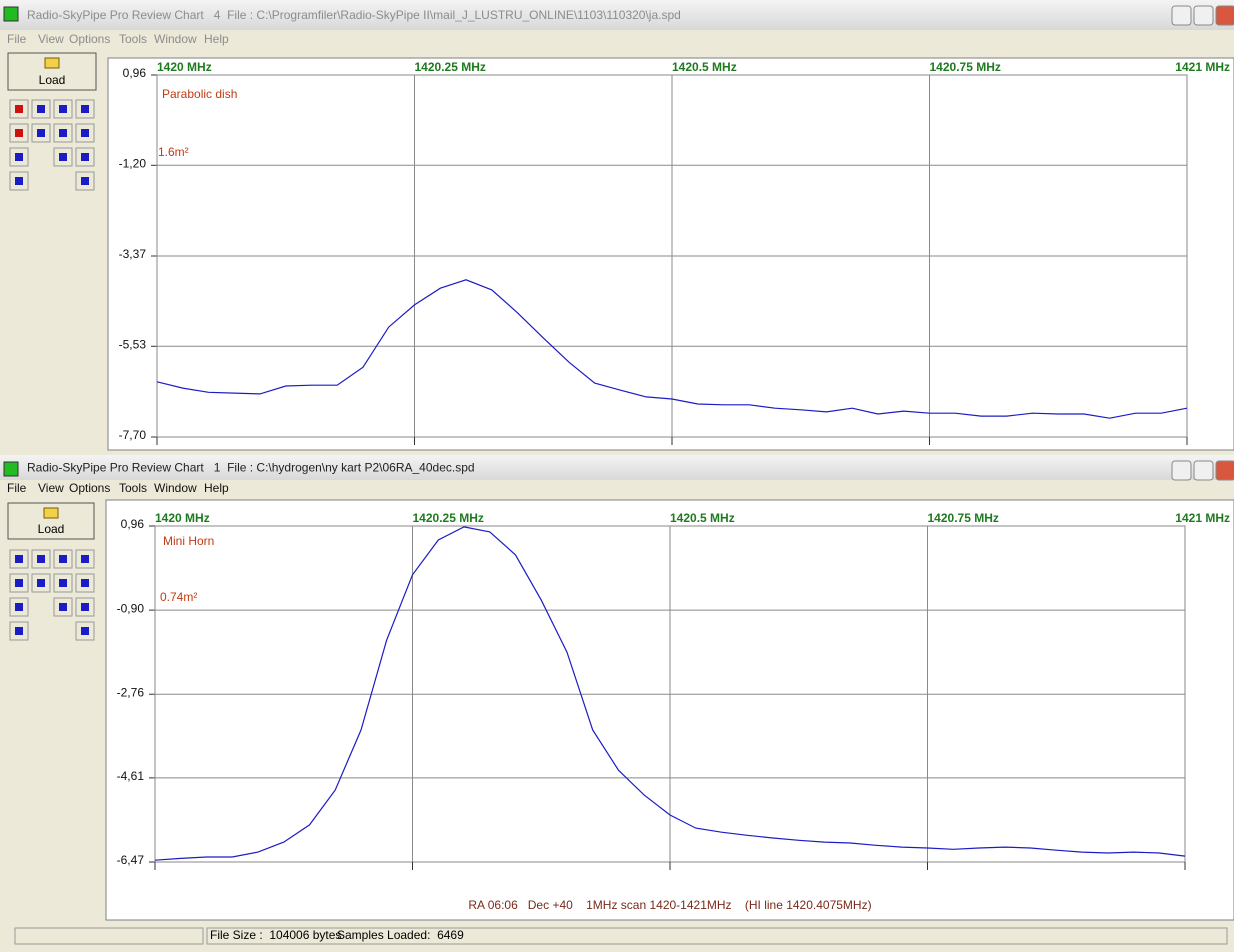  What do you see at coordinates (178, 597) in the screenshot?
I see `annotation: 0.74m²` at bounding box center [178, 597].